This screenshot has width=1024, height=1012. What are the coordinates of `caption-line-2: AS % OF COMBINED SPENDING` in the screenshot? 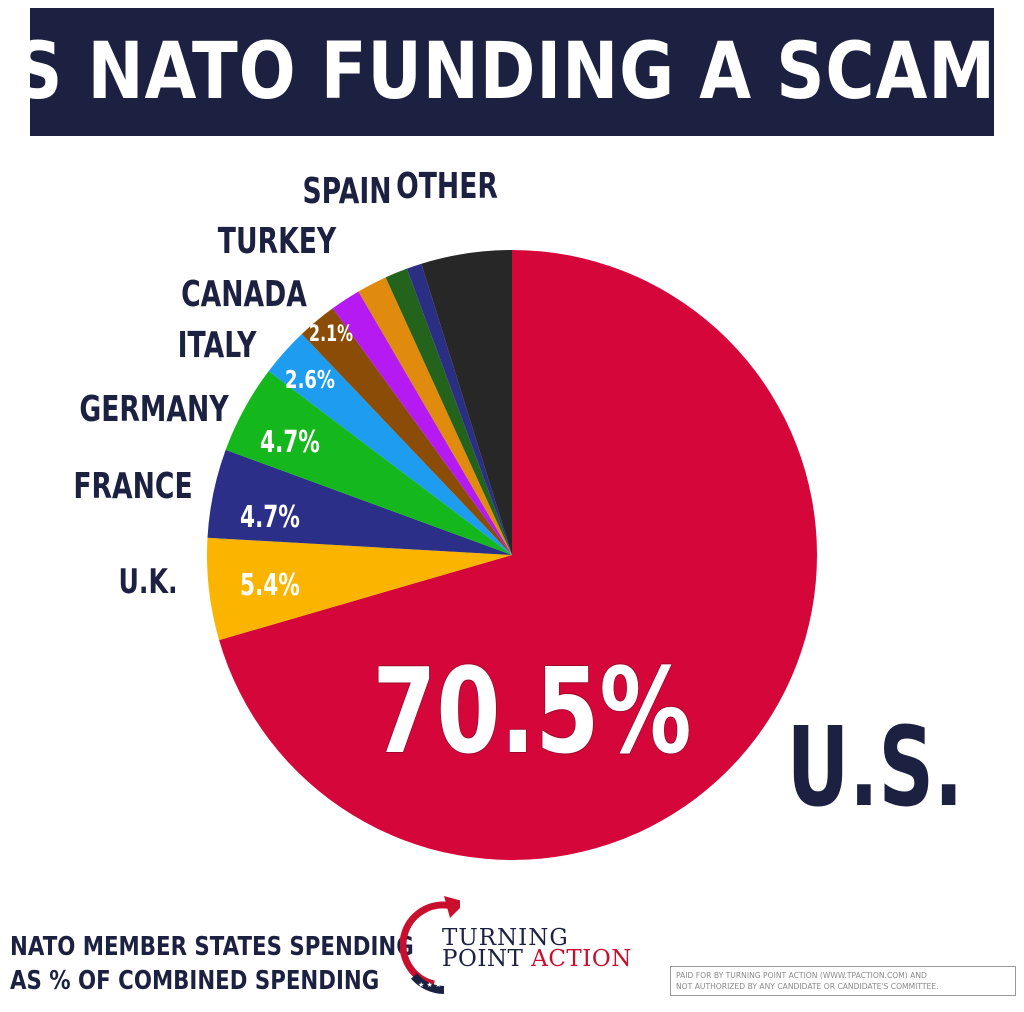 It's located at (195, 981).